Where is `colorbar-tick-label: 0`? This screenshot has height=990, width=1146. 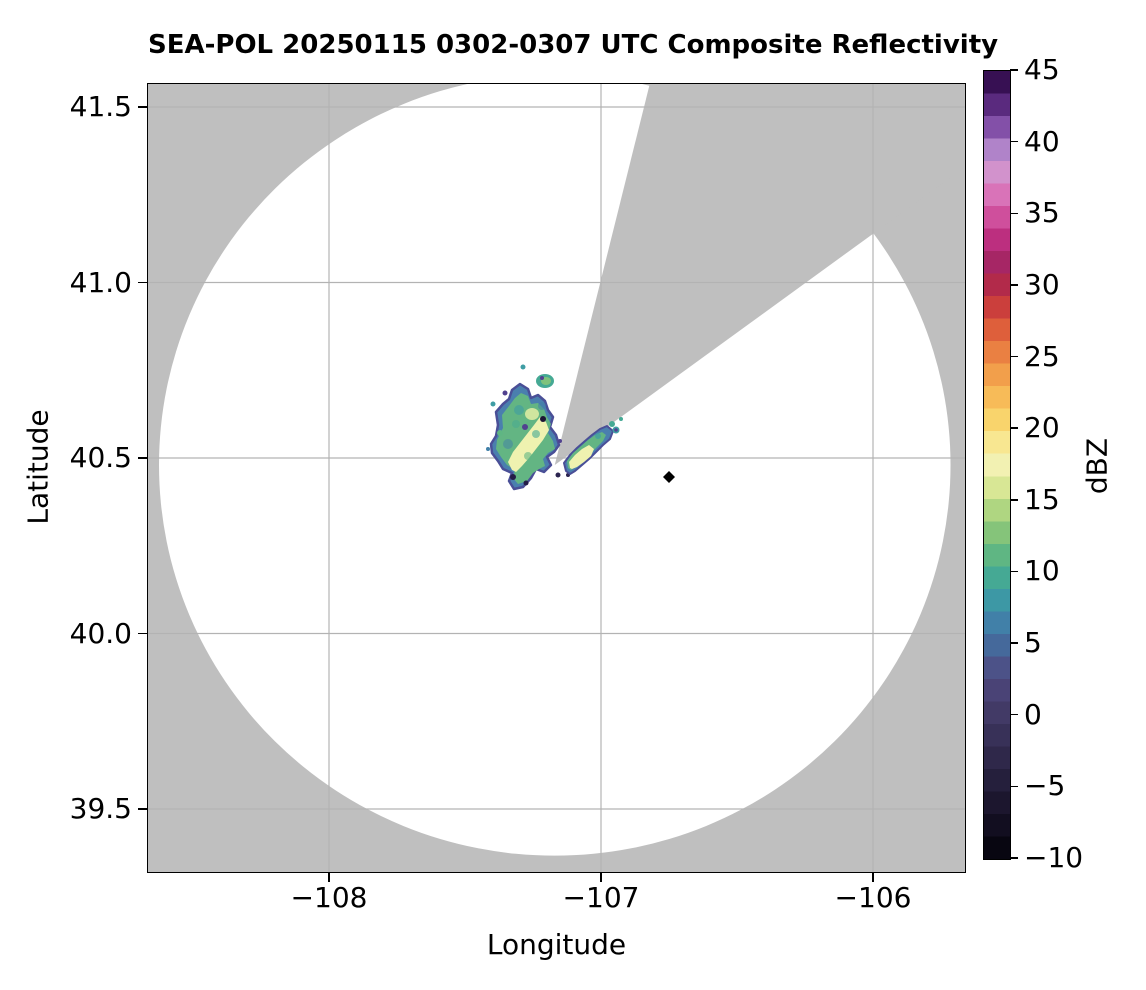 colorbar-tick-label: 0 is located at coordinates (1033, 714).